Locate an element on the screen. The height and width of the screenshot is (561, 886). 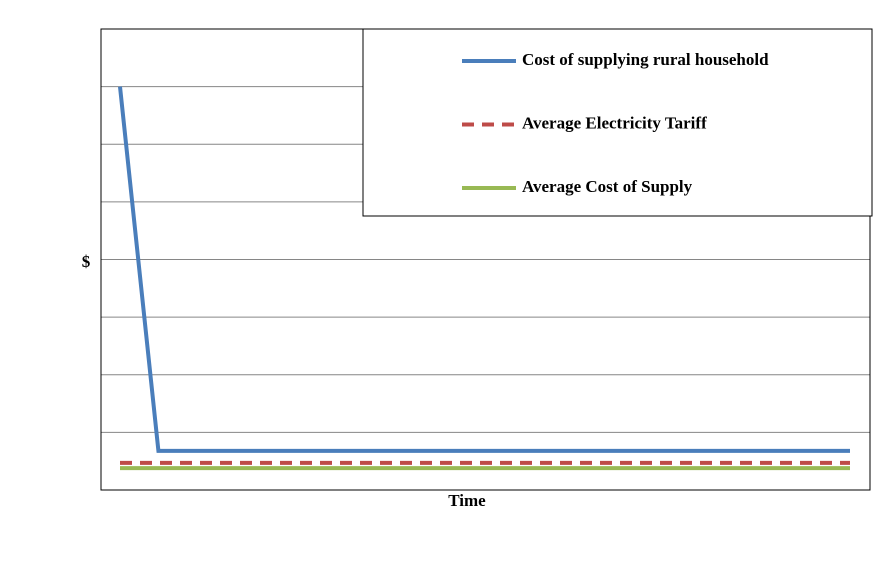
legend-label: Average Cost of Supply is located at coordinates (607, 186).